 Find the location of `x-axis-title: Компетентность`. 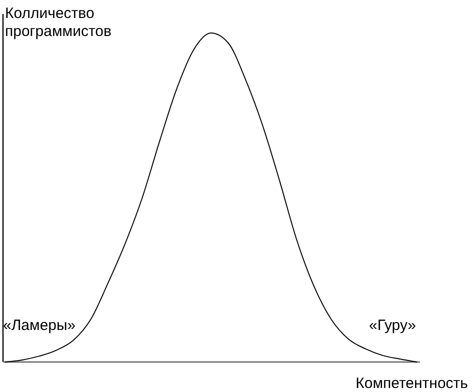

x-axis-title: Компетентность is located at coordinates (412, 383).